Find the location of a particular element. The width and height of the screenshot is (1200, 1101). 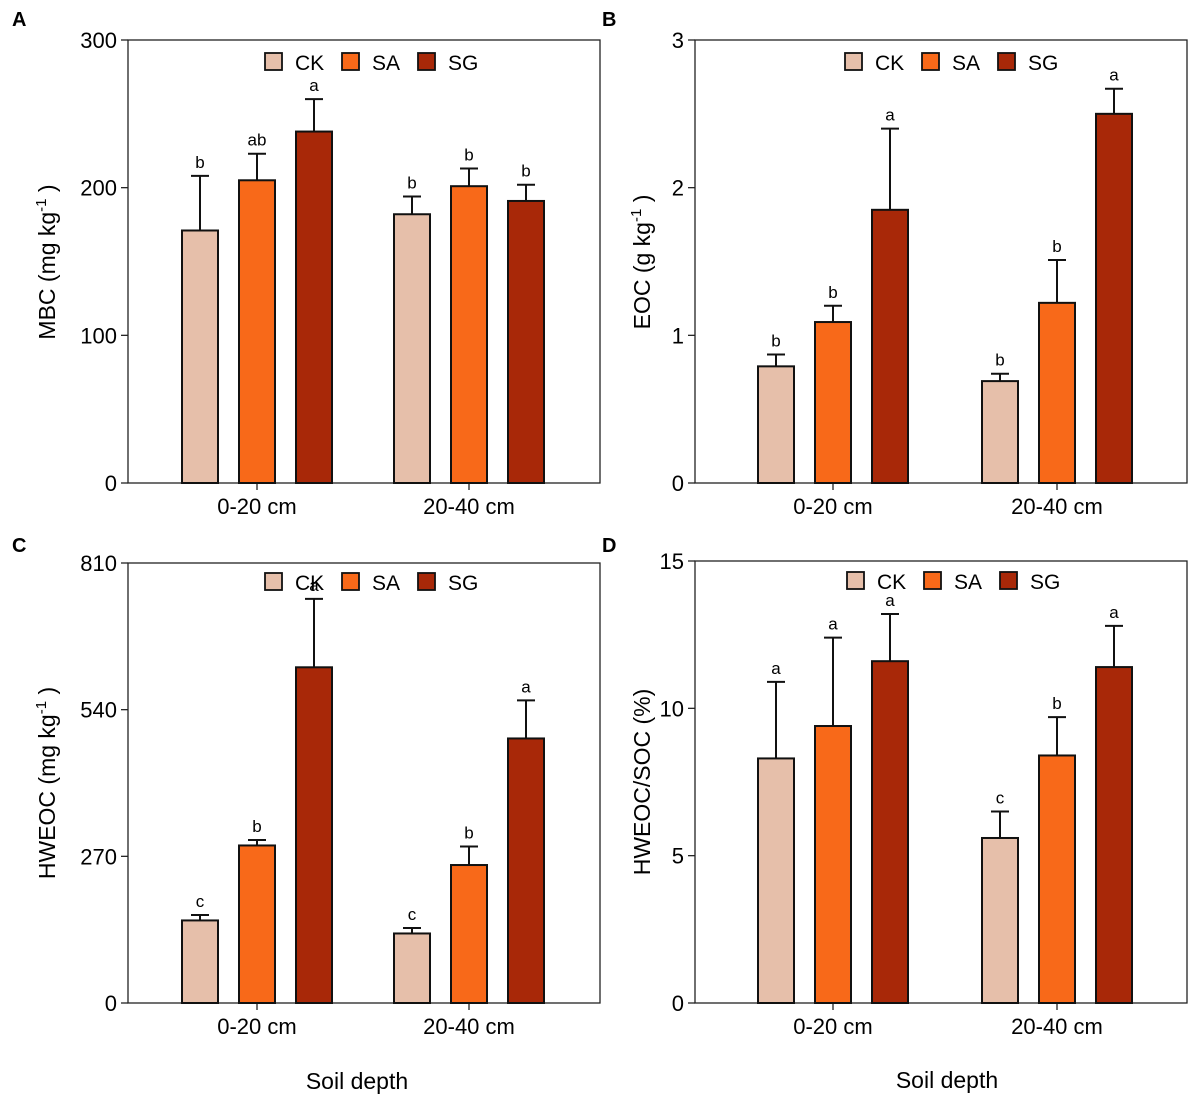

x-axis-title-left: Soil depth is located at coordinates (357, 1081).